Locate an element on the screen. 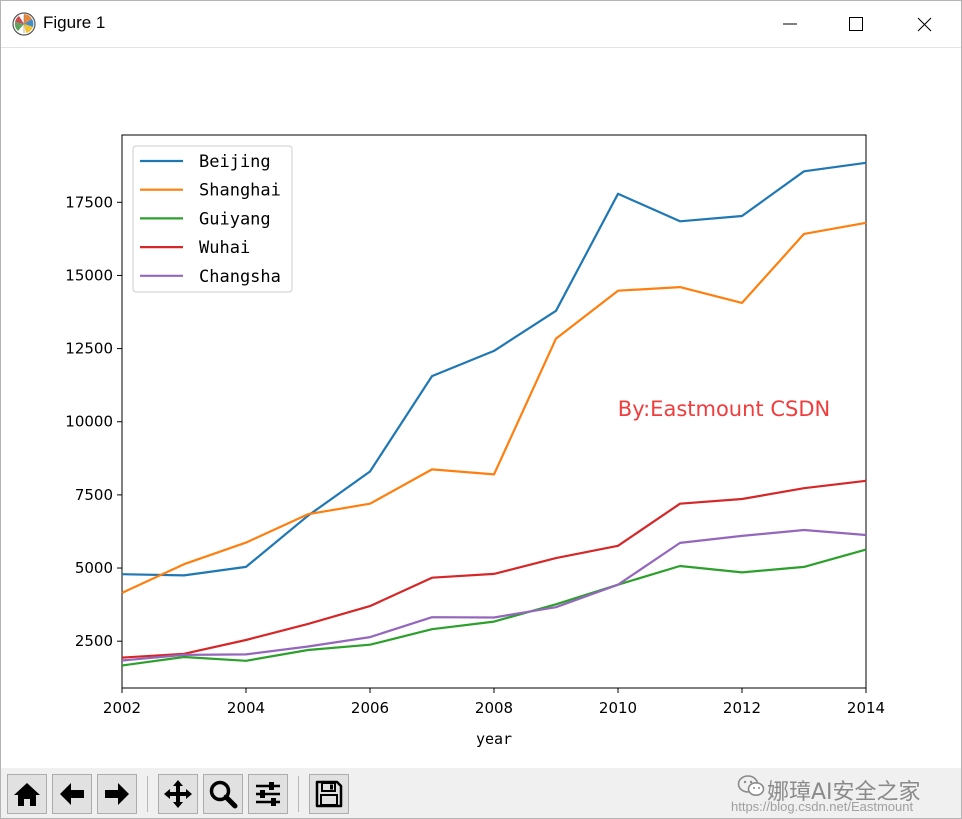 The height and width of the screenshot is (819, 962). legend-label-wuhai: Wuhai is located at coordinates (224, 248).